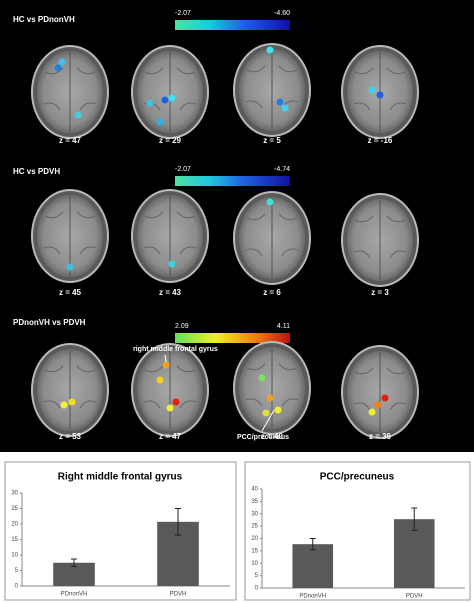 The width and height of the screenshot is (474, 603). I want to click on colorbar-max-label: 4.11, so click(283, 326).